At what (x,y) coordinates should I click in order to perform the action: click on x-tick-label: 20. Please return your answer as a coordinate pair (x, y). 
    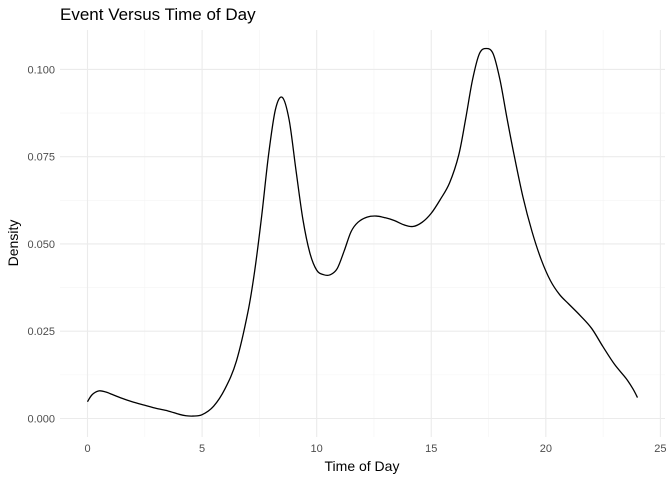
    Looking at the image, I should click on (546, 449).